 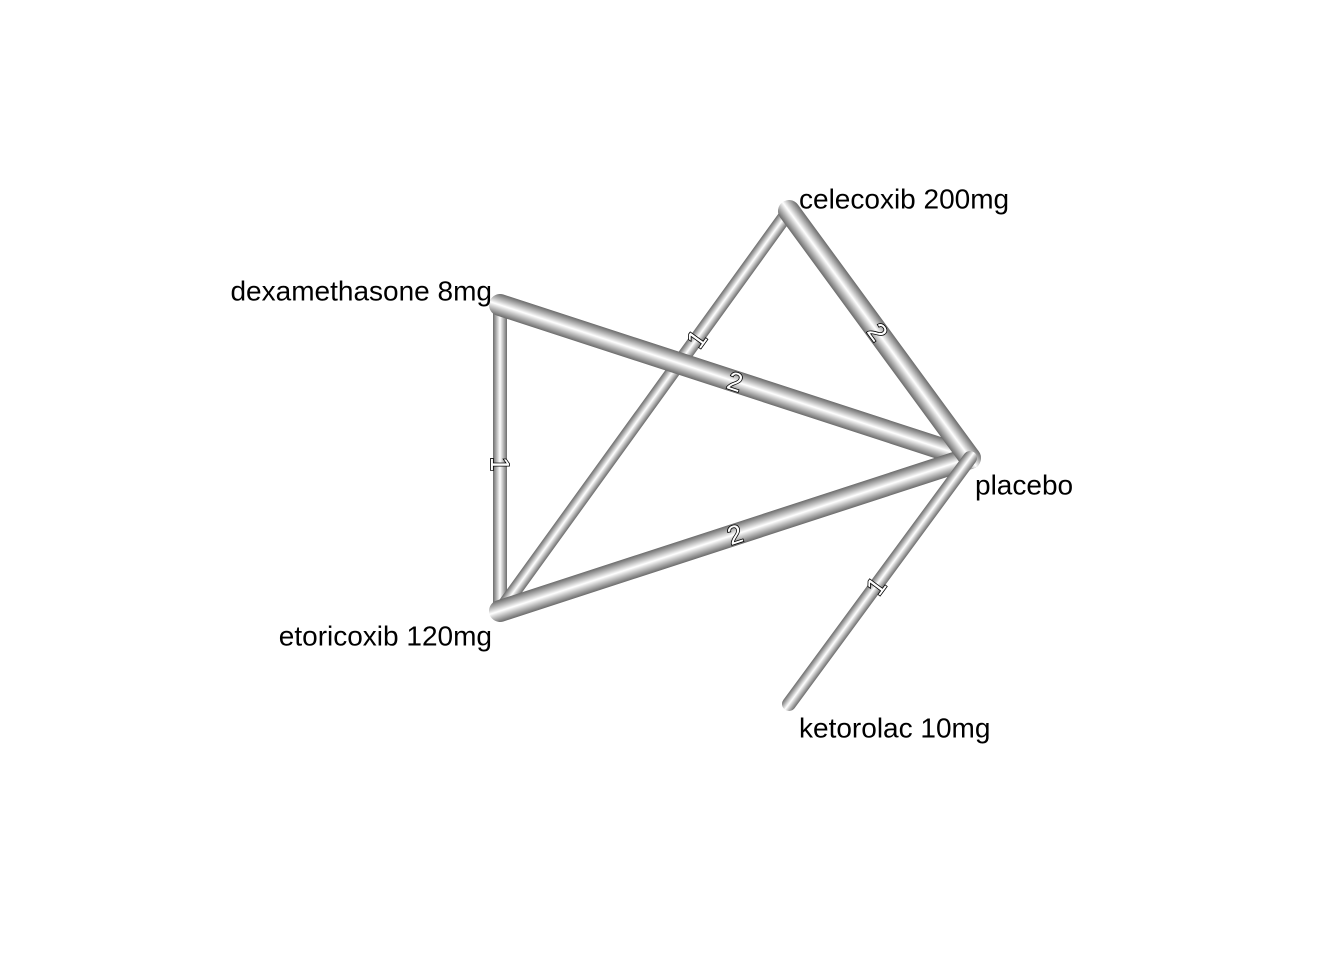 What do you see at coordinates (904, 199) in the screenshot?
I see `node-label-celecoxib: celecoxib 200mg` at bounding box center [904, 199].